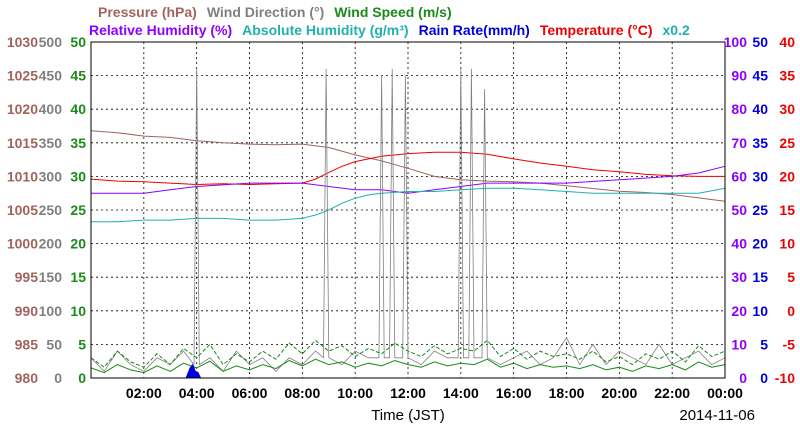 The width and height of the screenshot is (800, 439). I want to click on tick-label-wind-direction: 350, so click(51, 143).